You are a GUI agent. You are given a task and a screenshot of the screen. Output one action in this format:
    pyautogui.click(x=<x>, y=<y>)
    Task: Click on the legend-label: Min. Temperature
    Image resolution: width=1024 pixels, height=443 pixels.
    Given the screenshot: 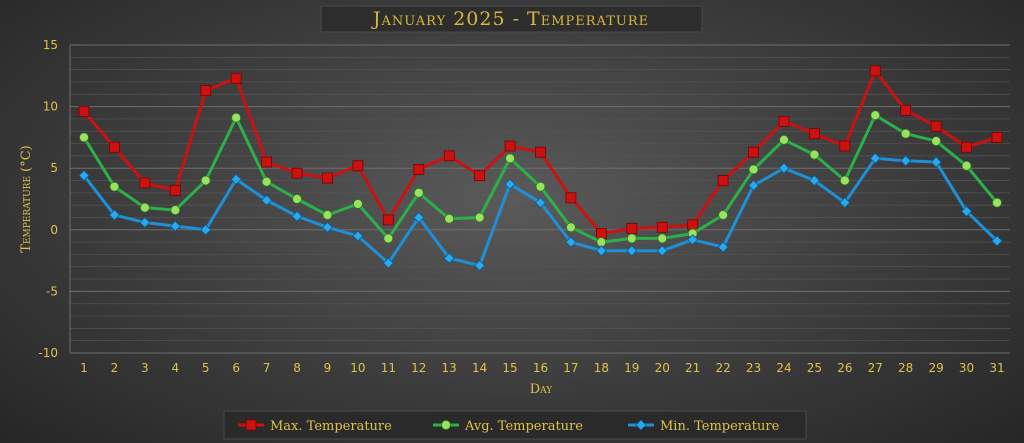 What is the action you would take?
    pyautogui.click(x=720, y=426)
    